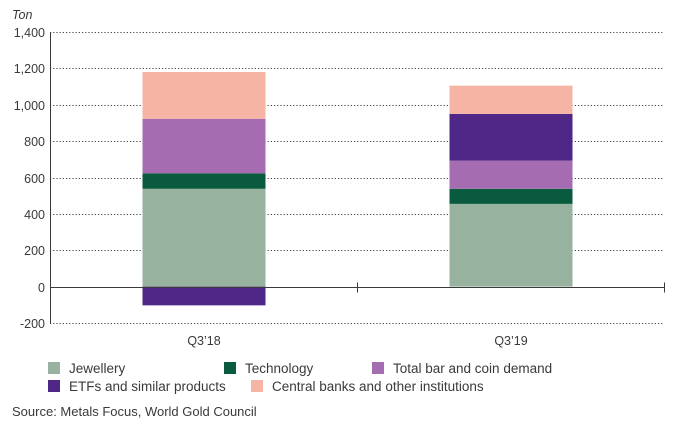 The height and width of the screenshot is (426, 676). What do you see at coordinates (378, 386) in the screenshot?
I see `legend-label-central-banks: Central banks and other institutions` at bounding box center [378, 386].